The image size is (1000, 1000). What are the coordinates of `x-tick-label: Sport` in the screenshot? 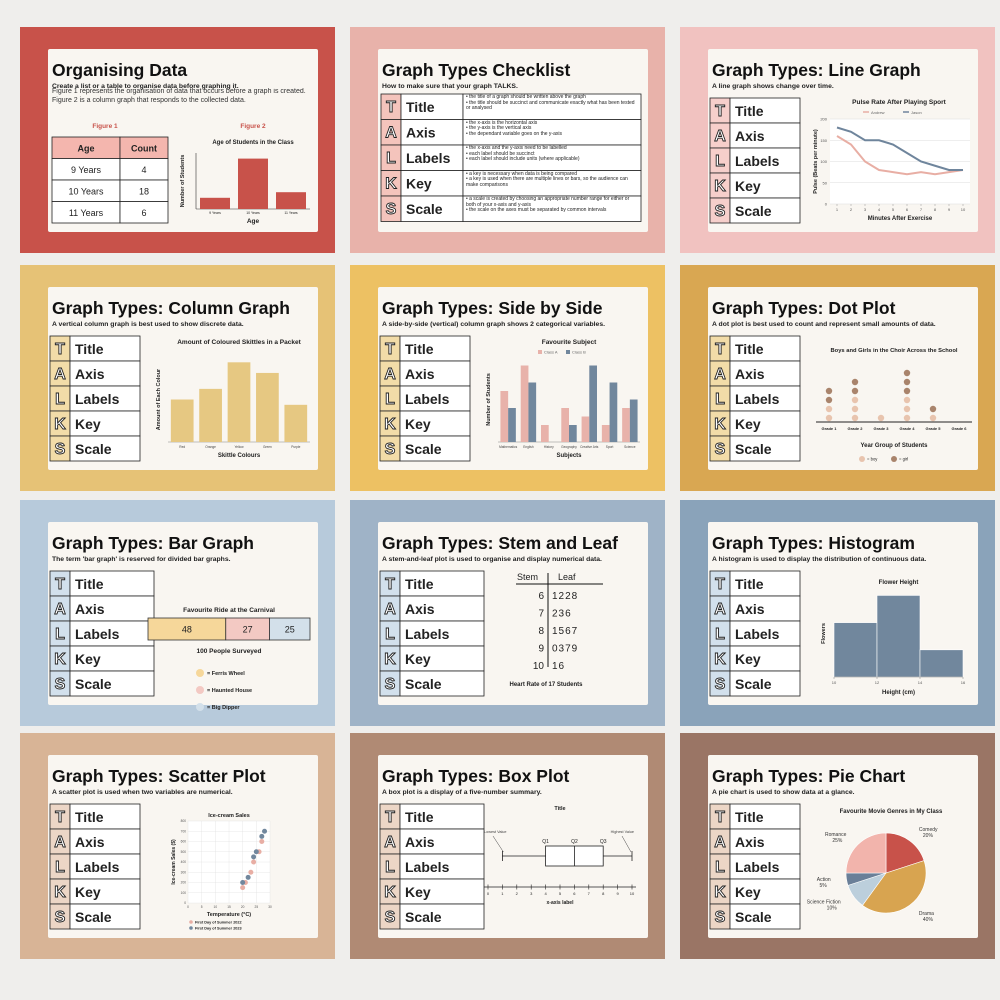 It's located at (610, 447).